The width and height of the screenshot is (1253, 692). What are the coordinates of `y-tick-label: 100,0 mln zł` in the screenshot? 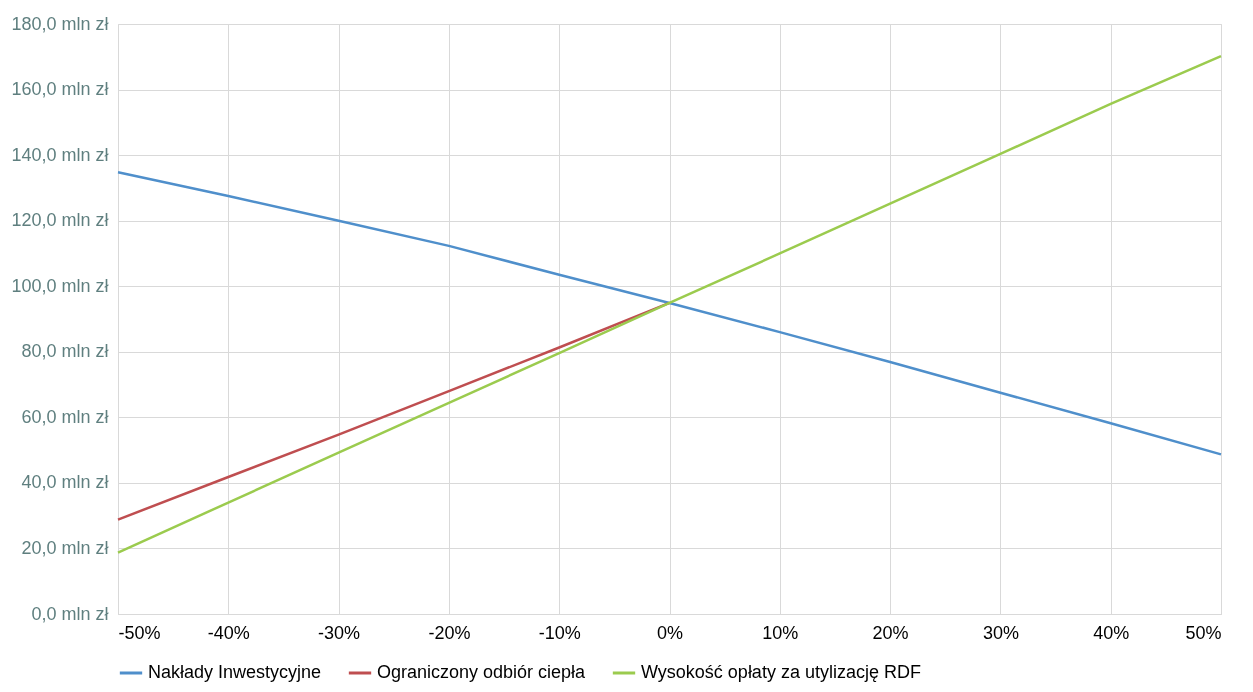 It's located at (60, 285).